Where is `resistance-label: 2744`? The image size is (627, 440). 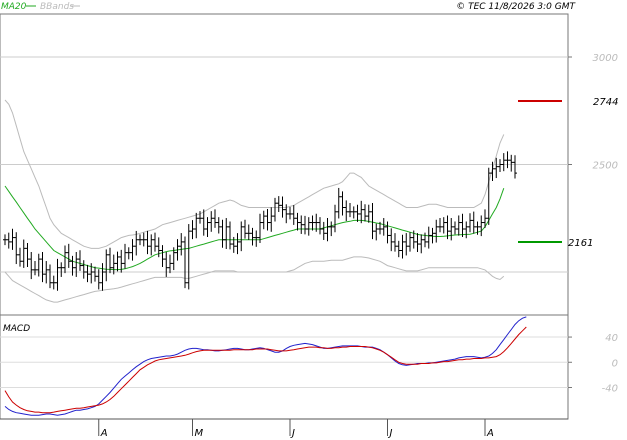 resistance-label: 2744 is located at coordinates (605, 102).